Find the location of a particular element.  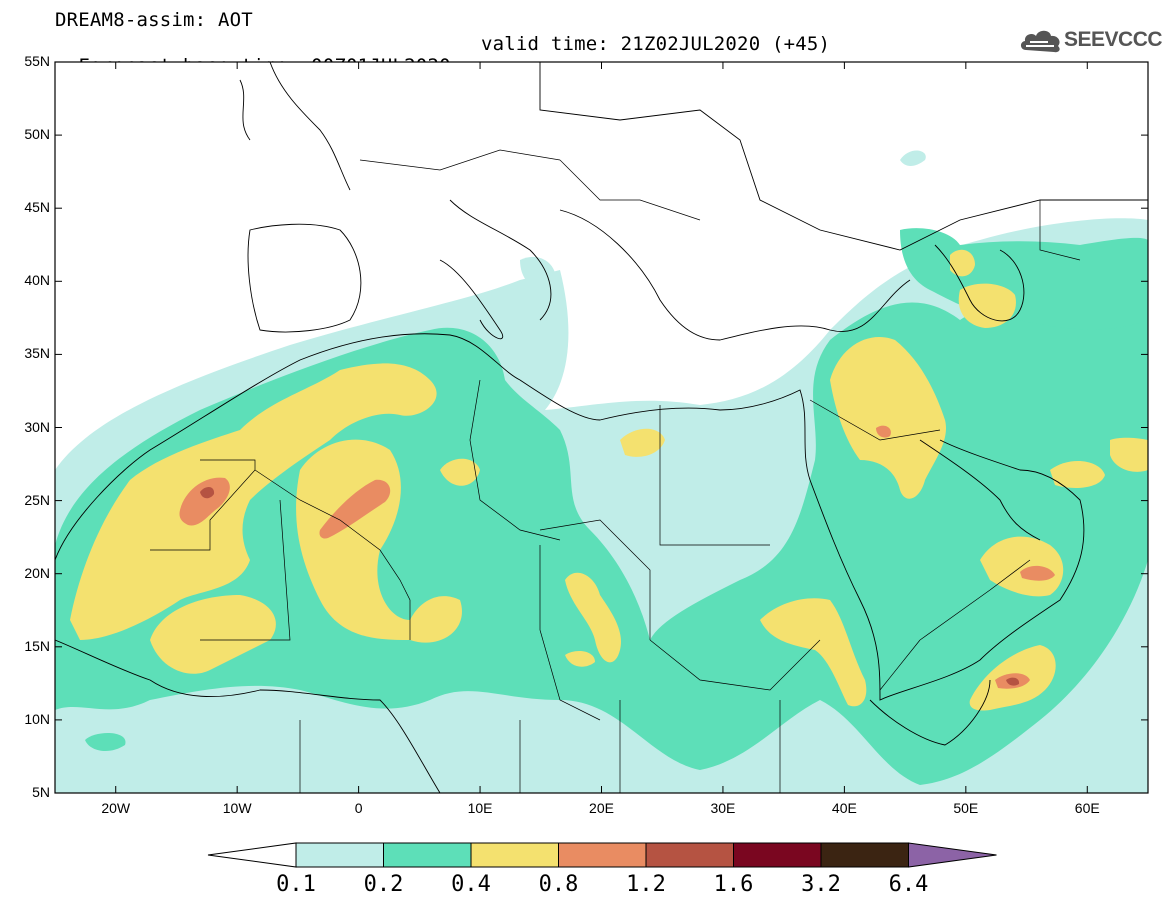

colorbar-label: 0.2 is located at coordinates (383, 884).